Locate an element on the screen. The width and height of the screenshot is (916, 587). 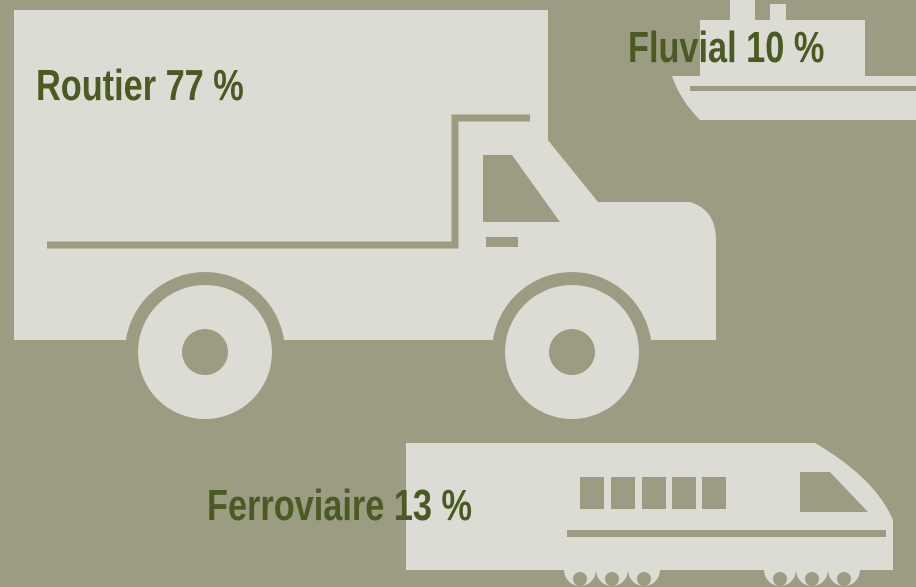
train-icon is located at coordinates (649, 514).